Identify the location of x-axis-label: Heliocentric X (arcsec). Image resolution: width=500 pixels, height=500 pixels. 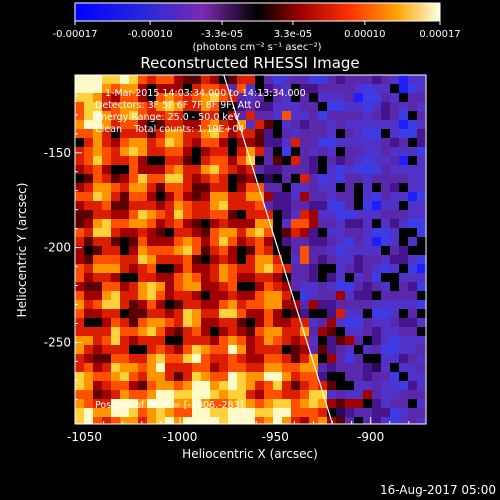
(250, 454).